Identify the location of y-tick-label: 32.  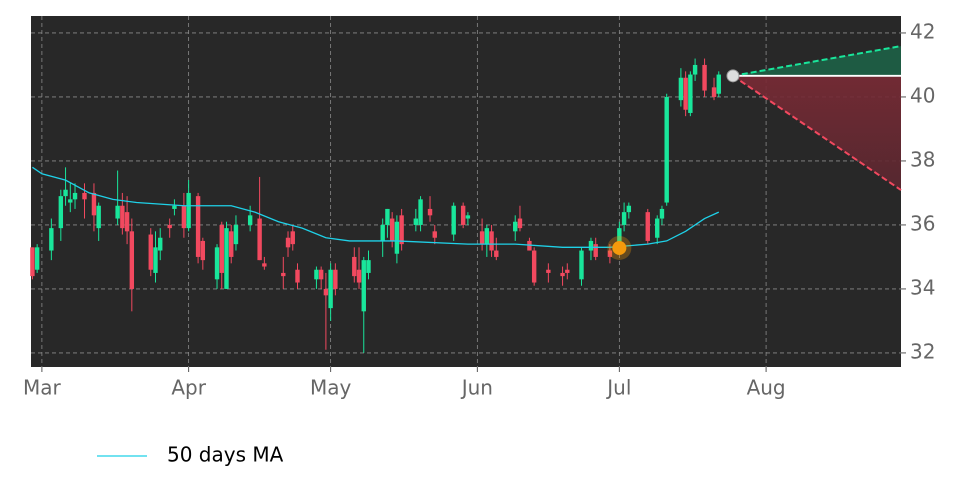
(922, 351).